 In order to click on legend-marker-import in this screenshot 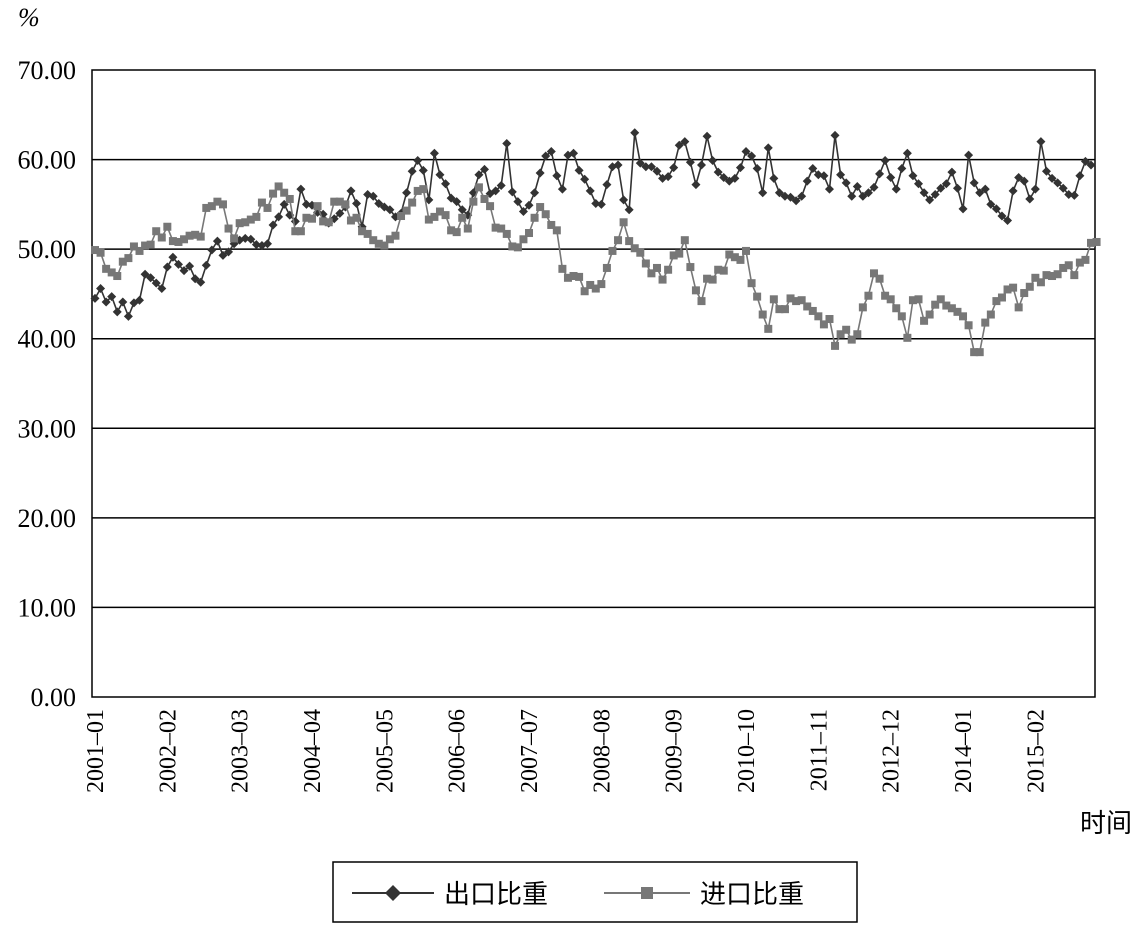, I will do `click(647, 893)`.